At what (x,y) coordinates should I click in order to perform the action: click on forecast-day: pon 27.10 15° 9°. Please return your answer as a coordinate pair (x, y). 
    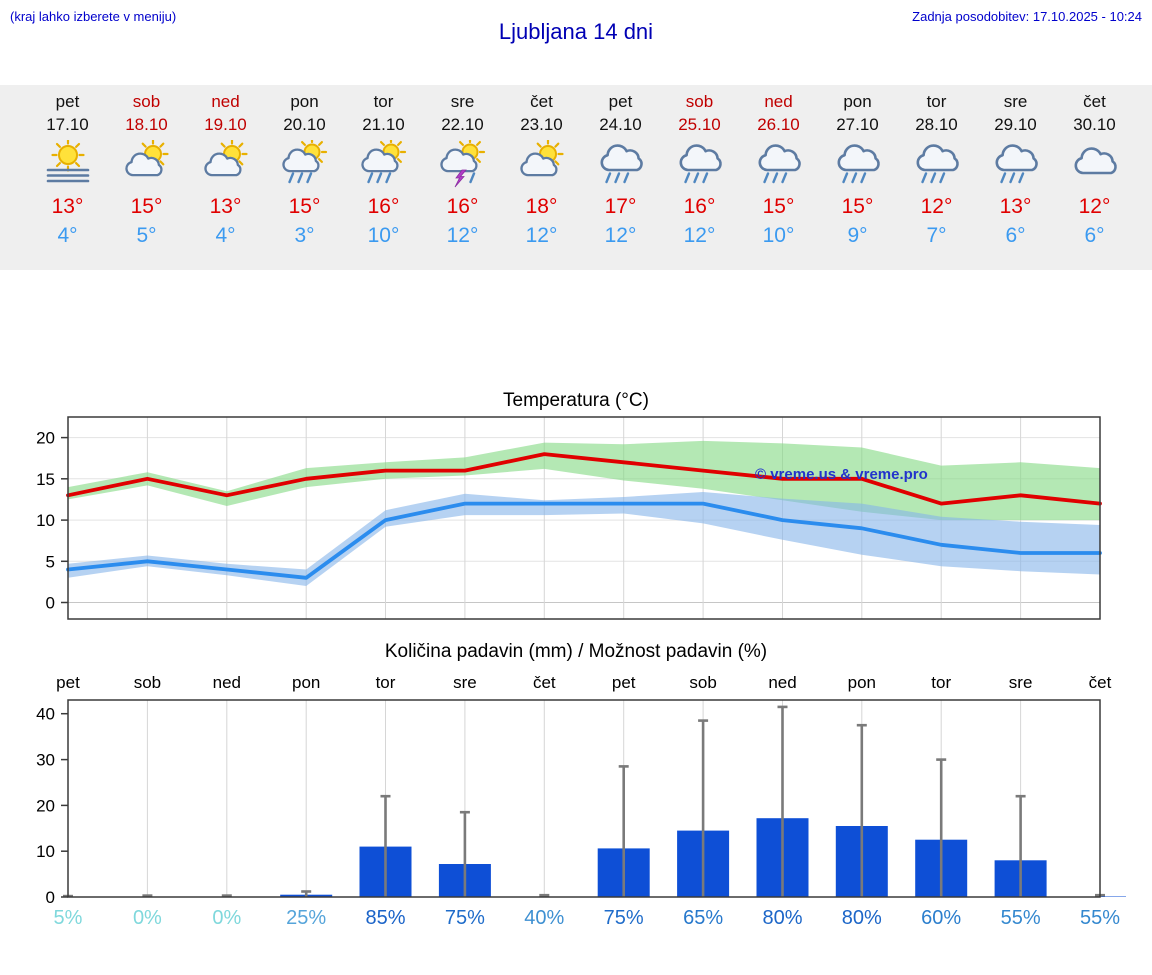
    Looking at the image, I should click on (857, 181).